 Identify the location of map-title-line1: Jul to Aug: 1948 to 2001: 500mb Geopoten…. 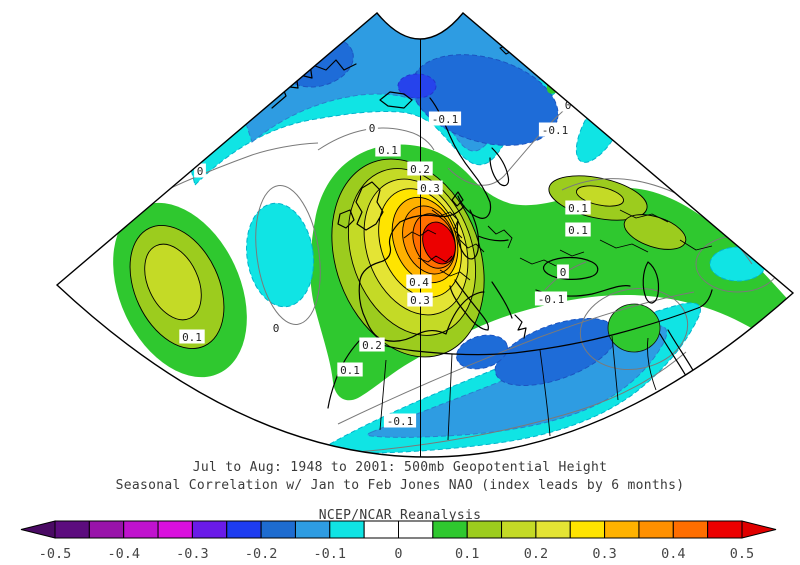
(400, 467).